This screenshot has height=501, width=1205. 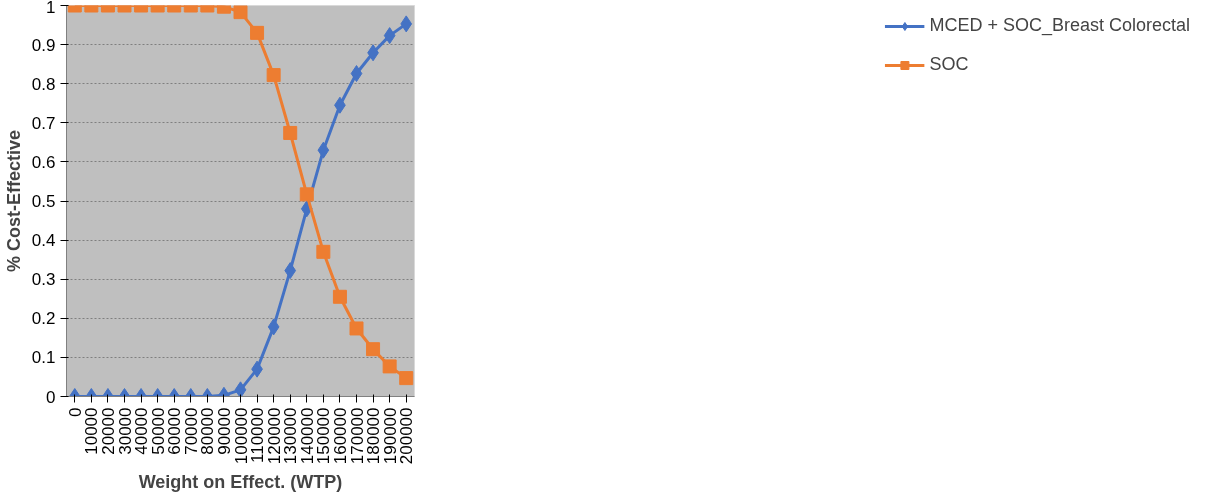 What do you see at coordinates (51, 397) in the screenshot?
I see `y-tick-label: 0` at bounding box center [51, 397].